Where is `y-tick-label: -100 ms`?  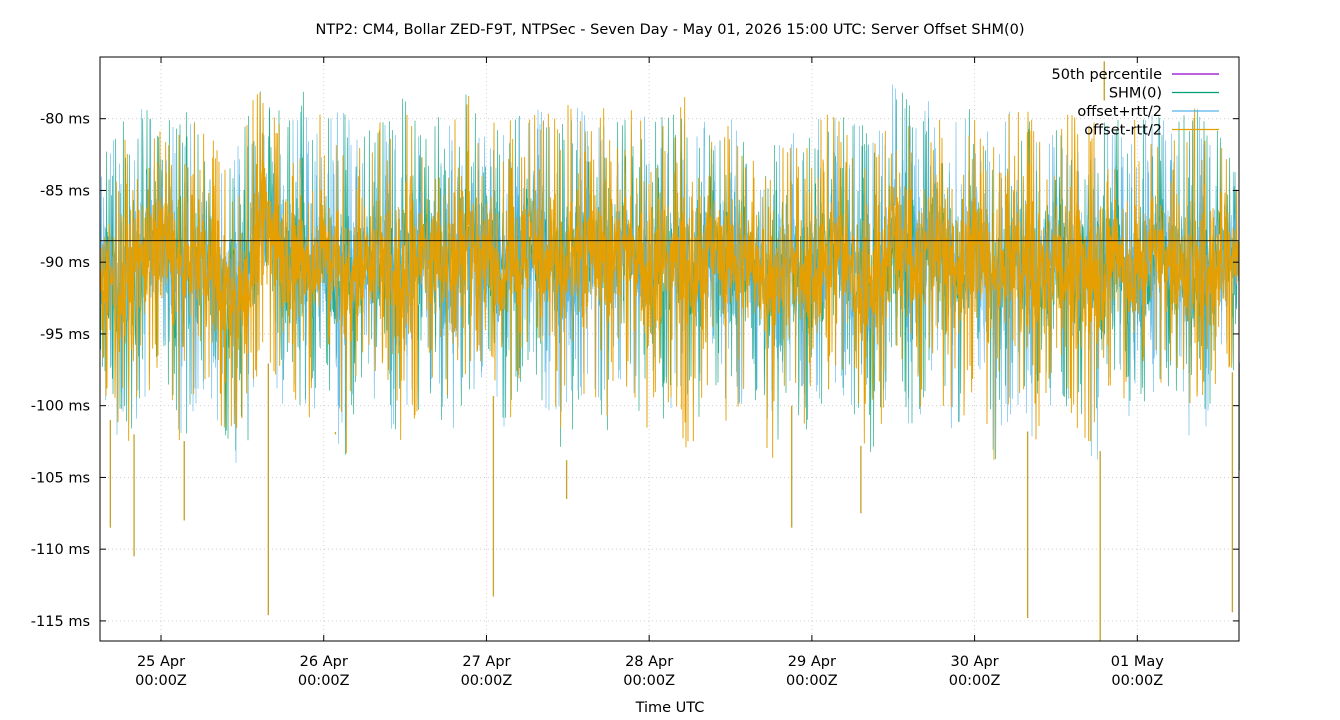 y-tick-label: -100 ms is located at coordinates (60, 407).